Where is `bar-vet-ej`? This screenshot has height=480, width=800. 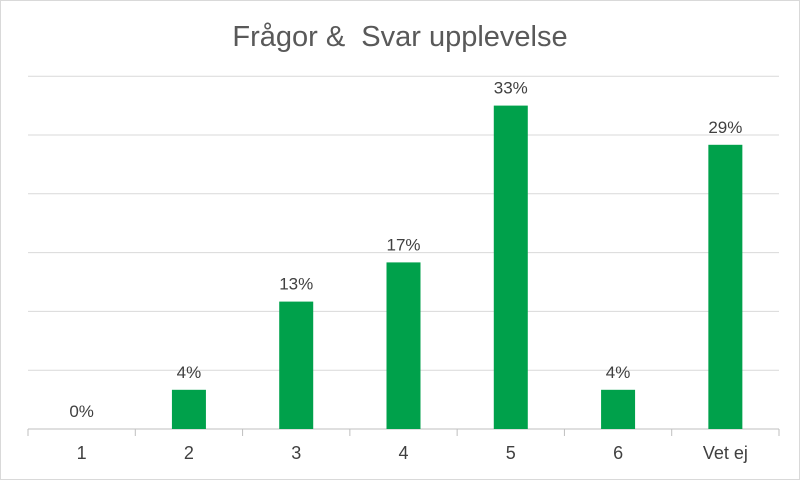
bar-vet-ej is located at coordinates (725, 287).